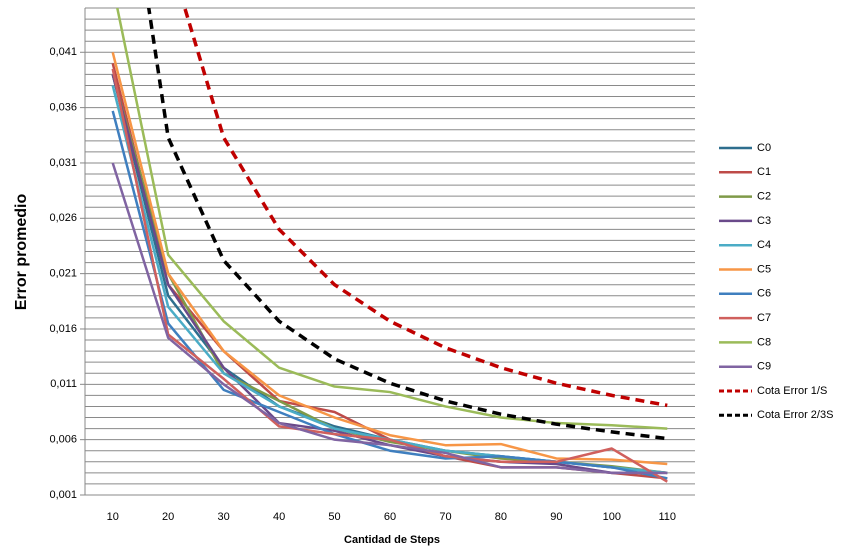 This screenshot has width=851, height=557. I want to click on x-tick-label: 100, so click(612, 517).